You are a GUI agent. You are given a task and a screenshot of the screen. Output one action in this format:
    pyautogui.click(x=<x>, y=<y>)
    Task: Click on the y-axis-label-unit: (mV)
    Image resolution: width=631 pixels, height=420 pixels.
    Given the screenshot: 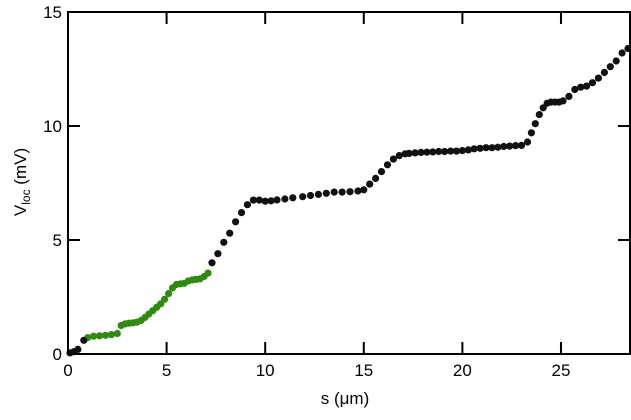 What is the action you would take?
    pyautogui.click(x=20, y=169)
    